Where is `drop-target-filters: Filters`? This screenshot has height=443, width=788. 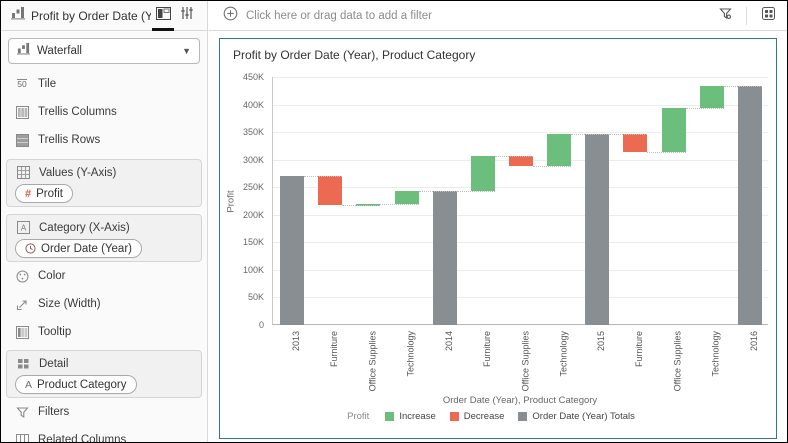 drop-target-filters: Filters is located at coordinates (104, 412).